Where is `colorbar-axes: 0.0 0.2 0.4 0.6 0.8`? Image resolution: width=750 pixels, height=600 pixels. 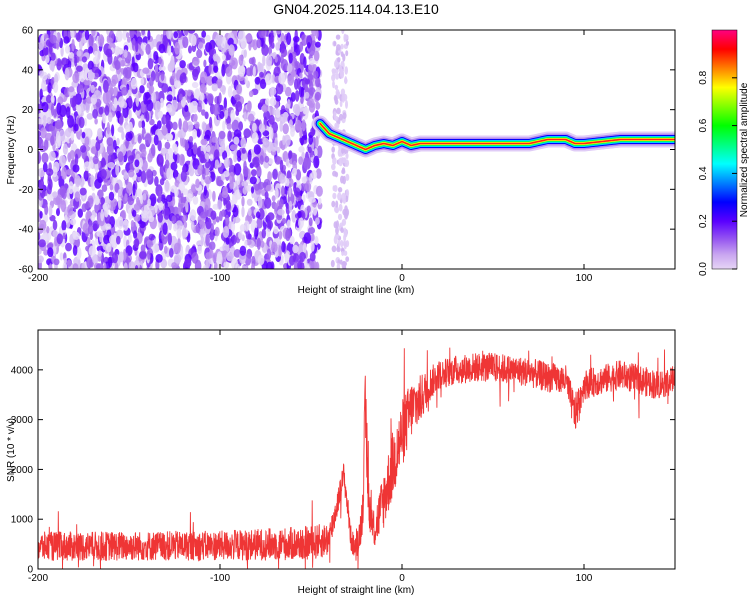 colorbar-axes: 0.0 0.2 0.4 0.6 0.8 is located at coordinates (717, 173).